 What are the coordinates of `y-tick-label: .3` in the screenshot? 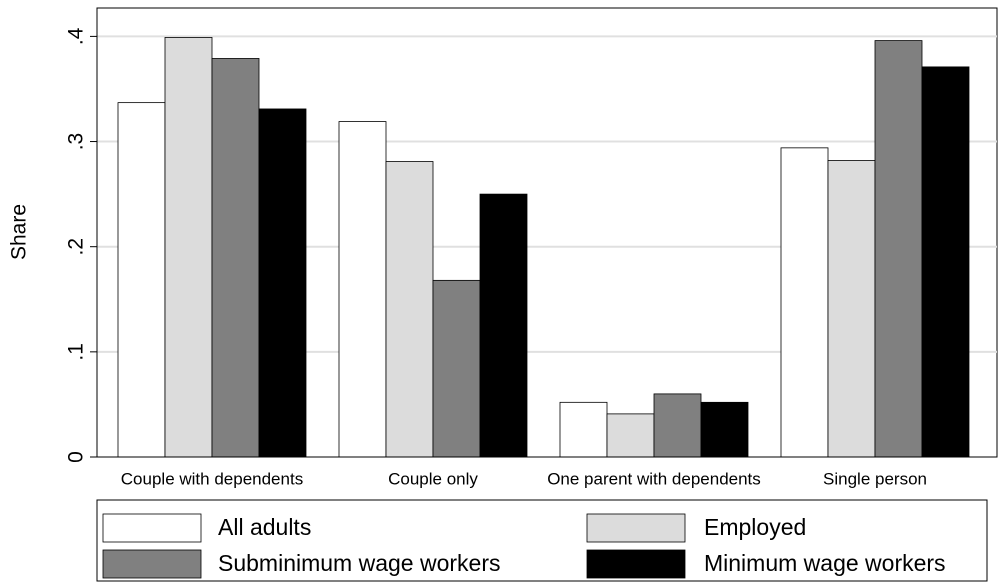 It's located at (76, 142).